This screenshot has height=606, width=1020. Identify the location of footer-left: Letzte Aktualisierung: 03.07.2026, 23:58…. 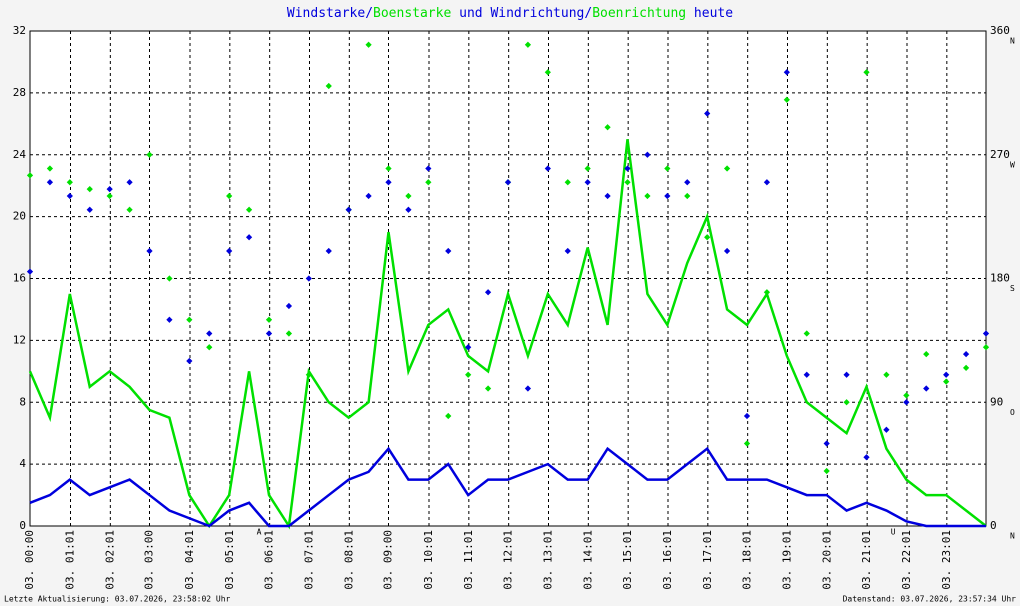
(117, 599).